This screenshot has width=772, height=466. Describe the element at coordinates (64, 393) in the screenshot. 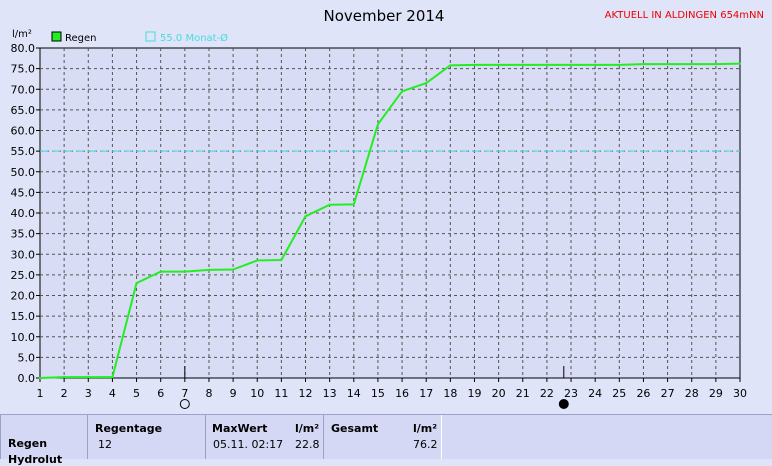

I see `x-tick-label: 2` at that location.